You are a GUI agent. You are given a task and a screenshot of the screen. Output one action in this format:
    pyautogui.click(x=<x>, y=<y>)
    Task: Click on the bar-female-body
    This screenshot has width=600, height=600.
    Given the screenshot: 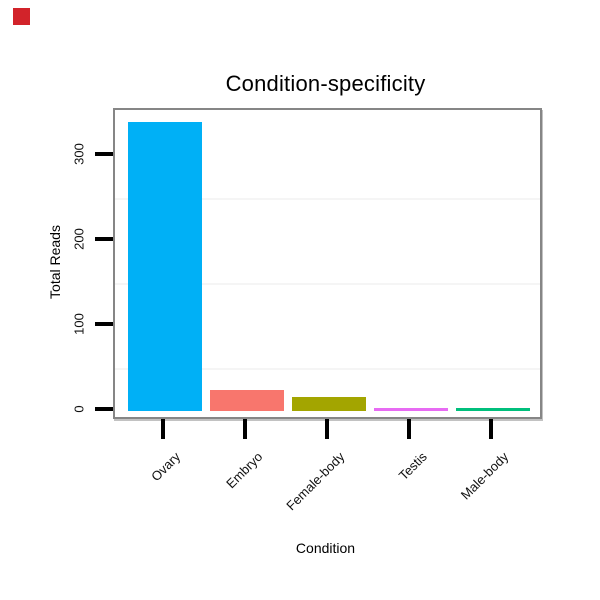 What is the action you would take?
    pyautogui.click(x=329, y=403)
    